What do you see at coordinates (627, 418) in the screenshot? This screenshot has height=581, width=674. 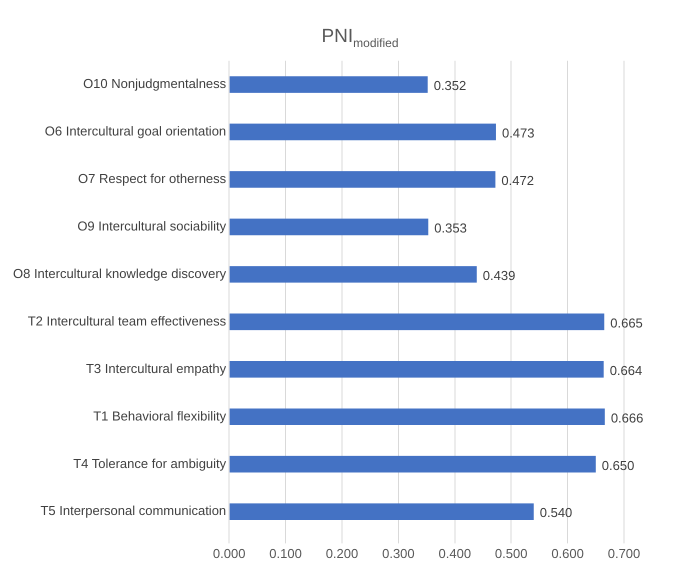 I see `data-label: 0.666` at bounding box center [627, 418].